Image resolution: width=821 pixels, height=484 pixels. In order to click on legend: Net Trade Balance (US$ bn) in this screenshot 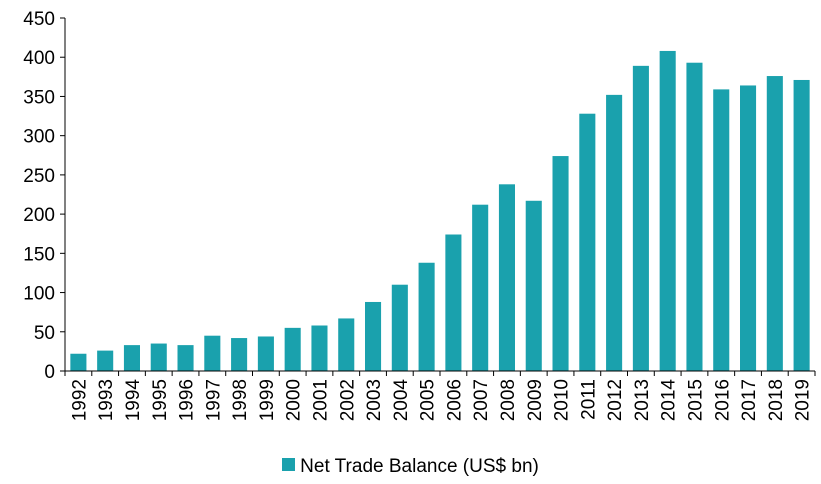, I will do `click(410, 467)`.